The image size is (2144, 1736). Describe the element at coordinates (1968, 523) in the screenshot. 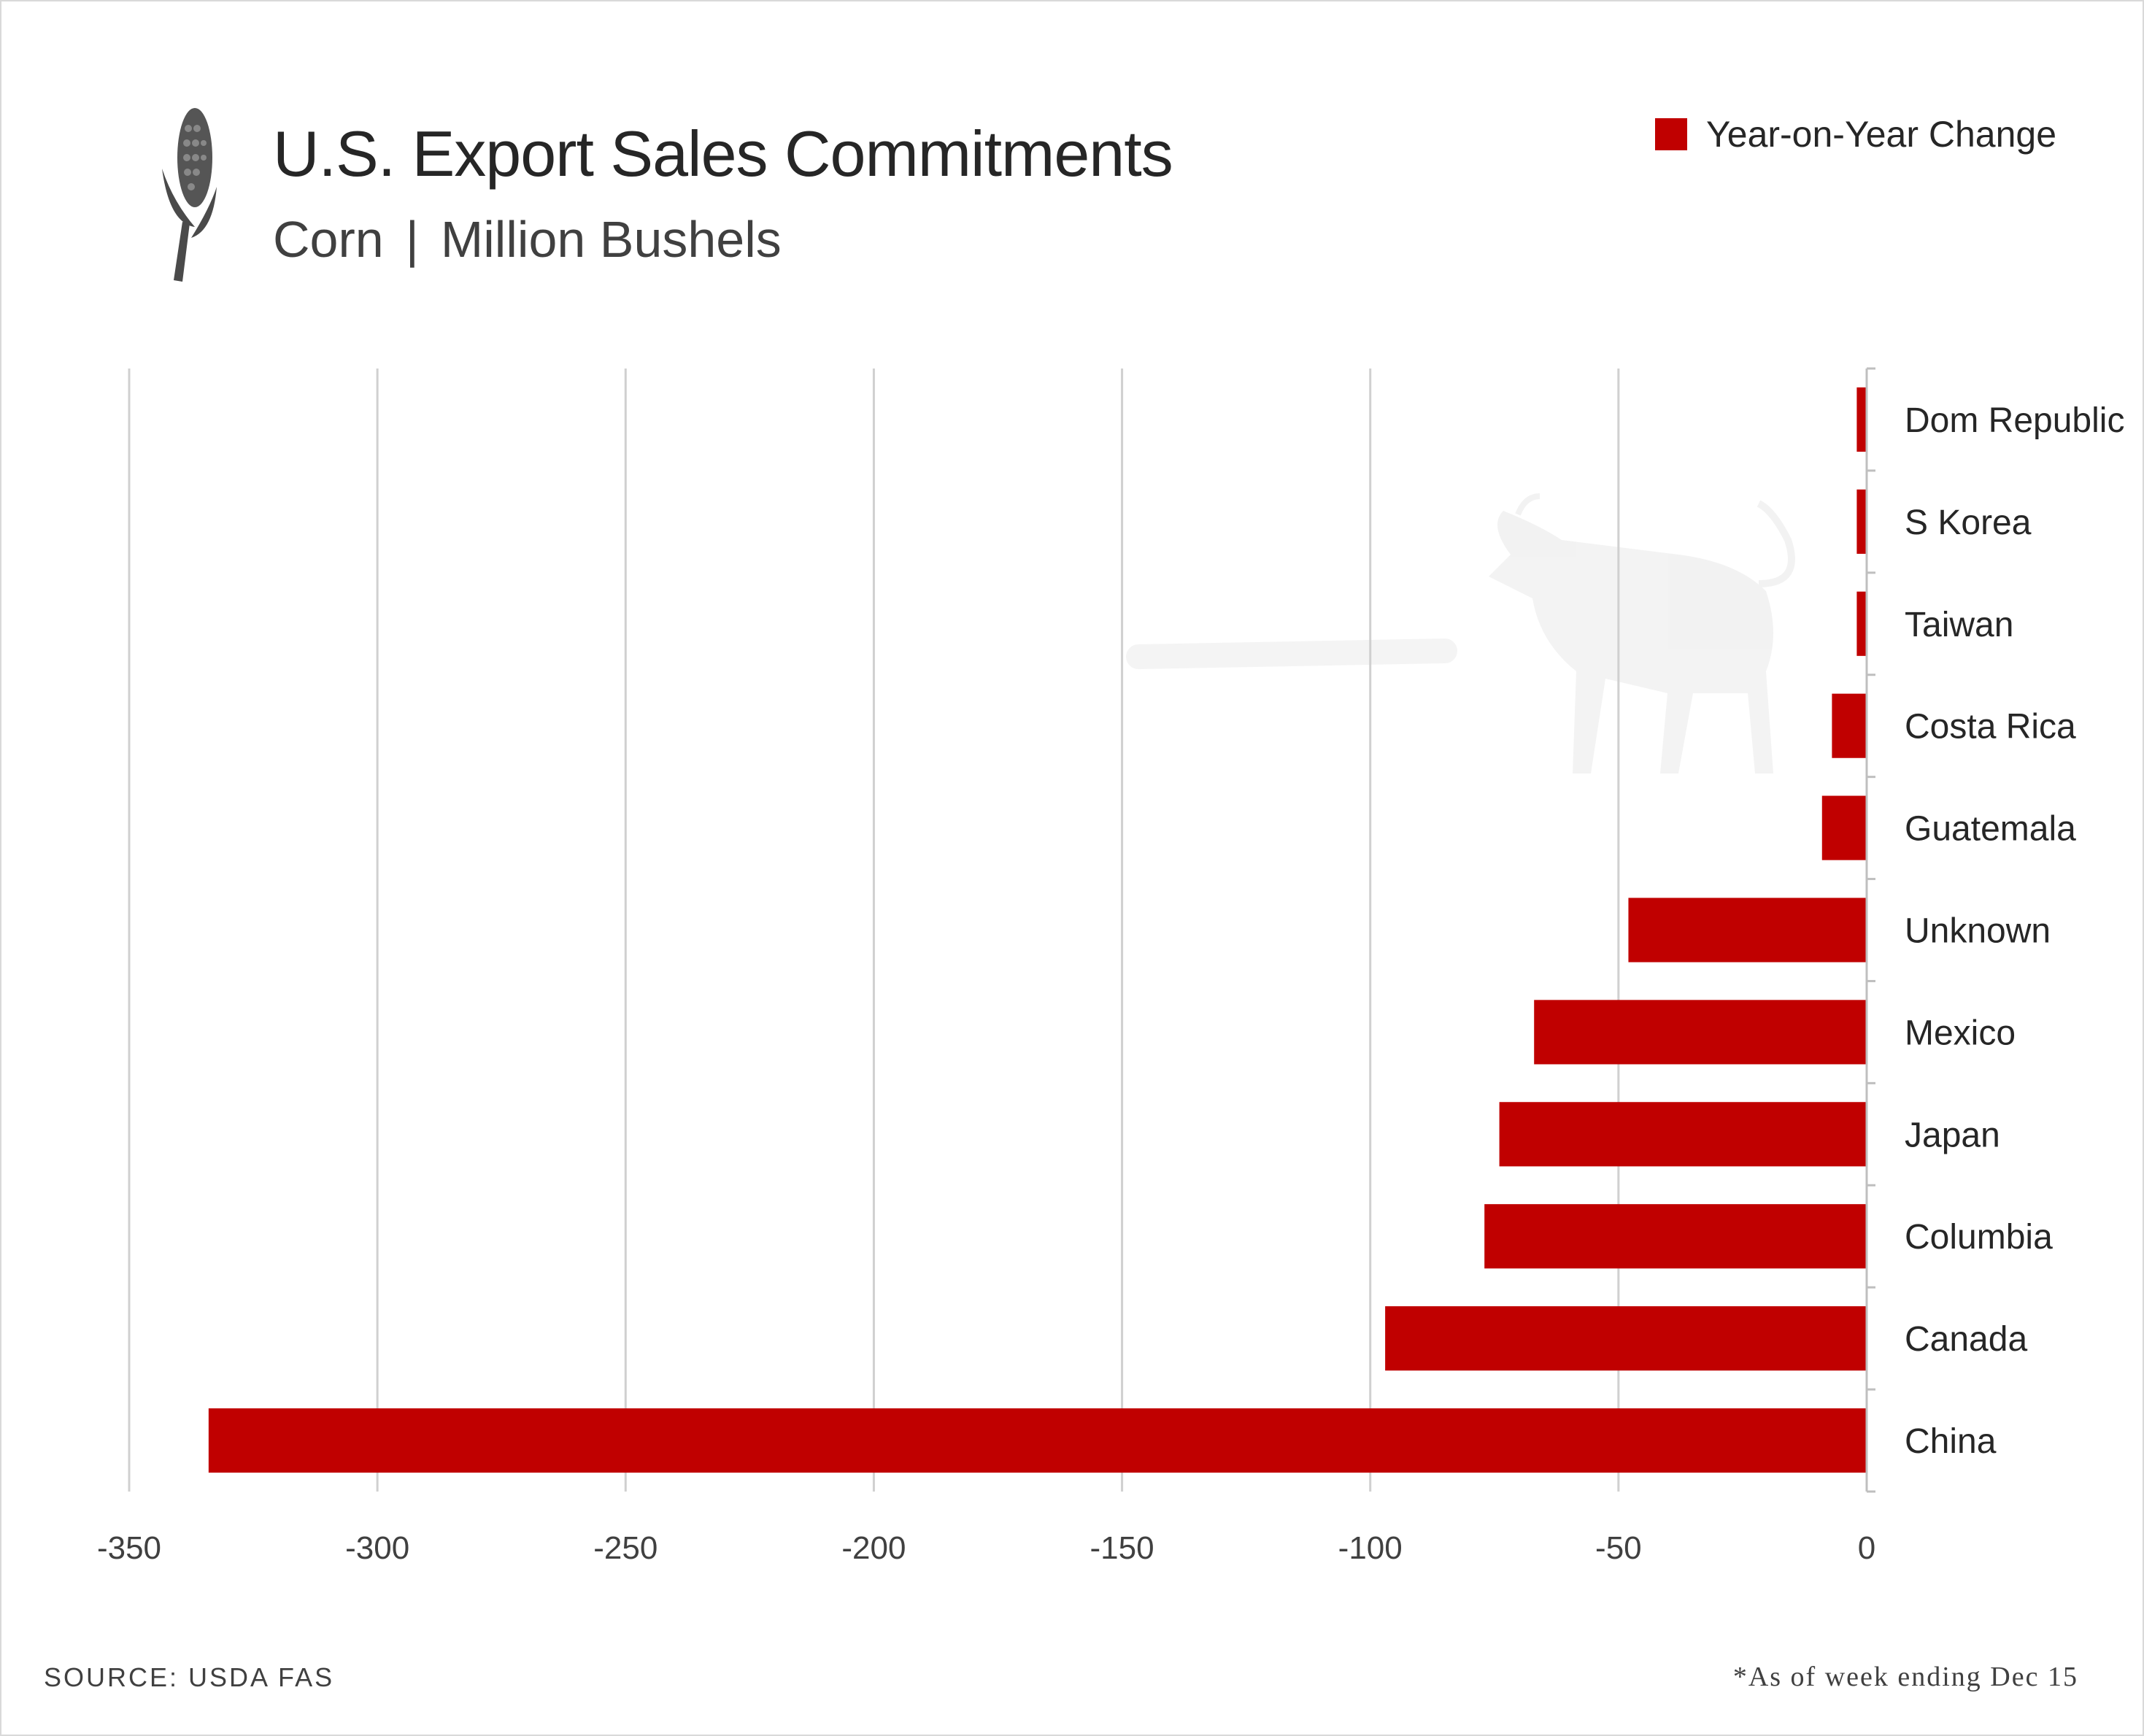

I see `category-label: S Korea` at that location.